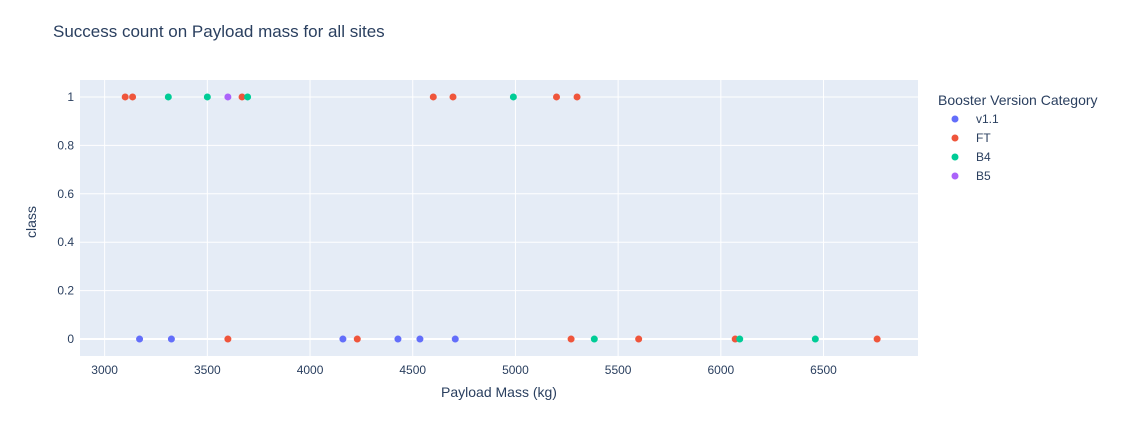 The height and width of the screenshot is (423, 1127). Describe the element at coordinates (987, 119) in the screenshot. I see `legend-label: v1.1` at that location.